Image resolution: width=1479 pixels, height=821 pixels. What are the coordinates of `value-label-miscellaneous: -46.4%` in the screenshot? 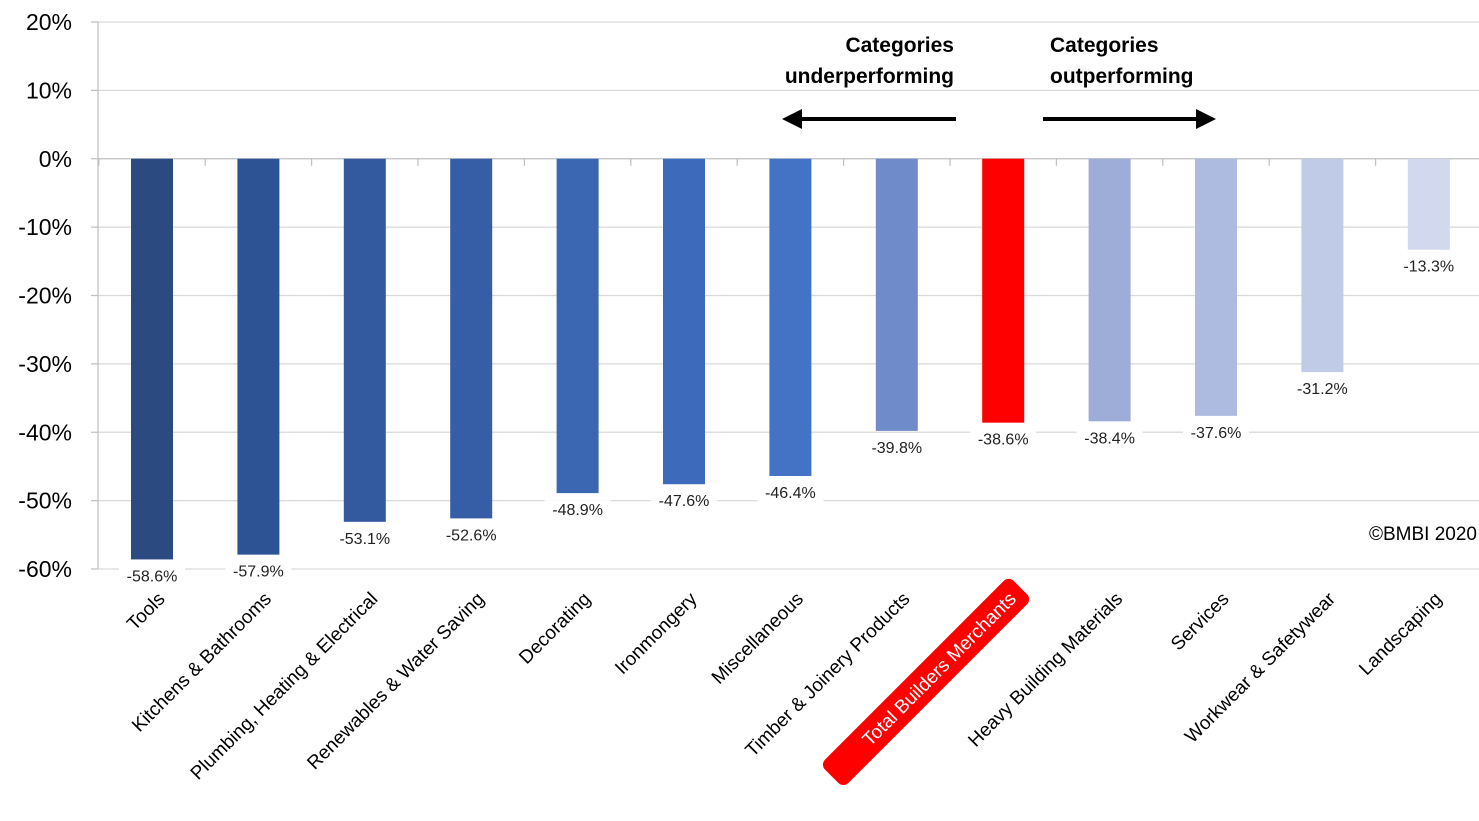 It's located at (790, 493).